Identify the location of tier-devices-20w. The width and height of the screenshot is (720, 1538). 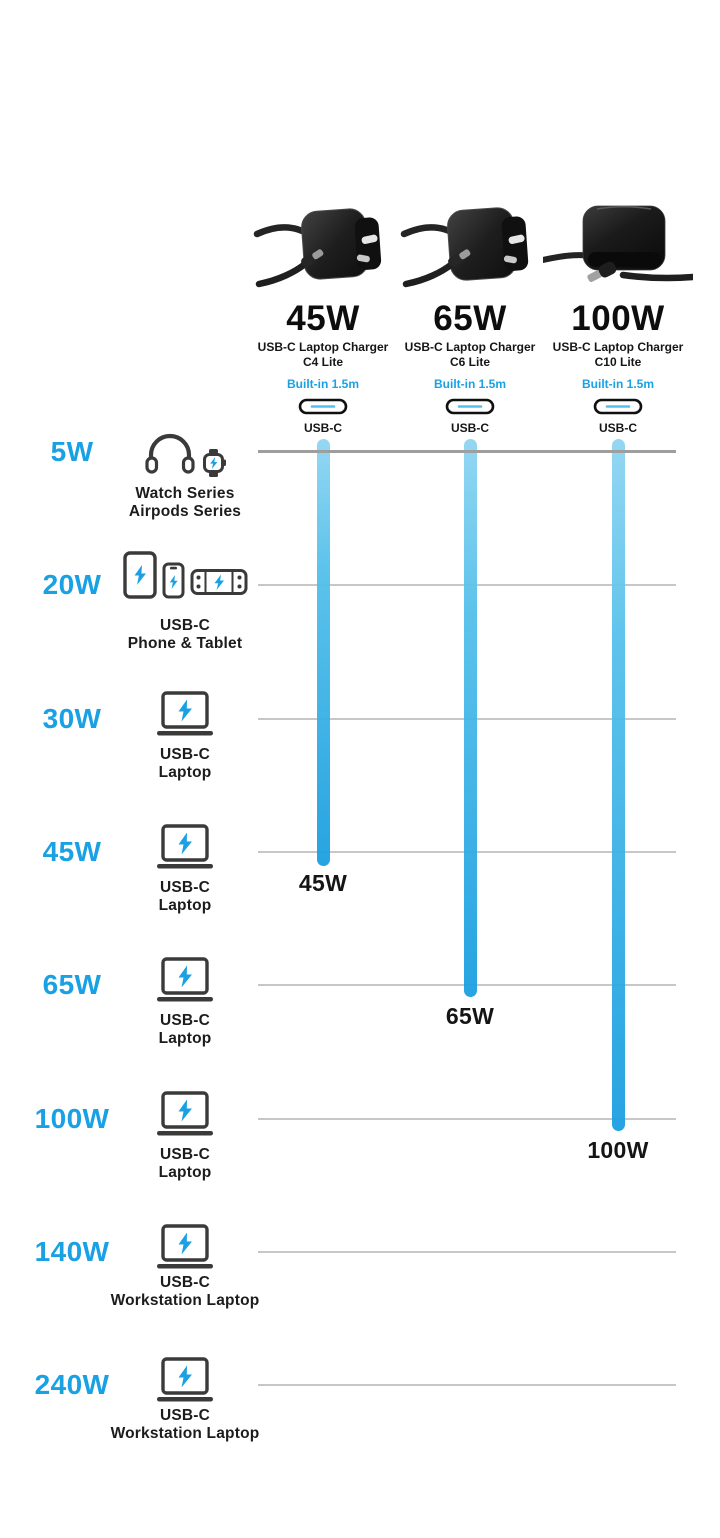
(185, 577).